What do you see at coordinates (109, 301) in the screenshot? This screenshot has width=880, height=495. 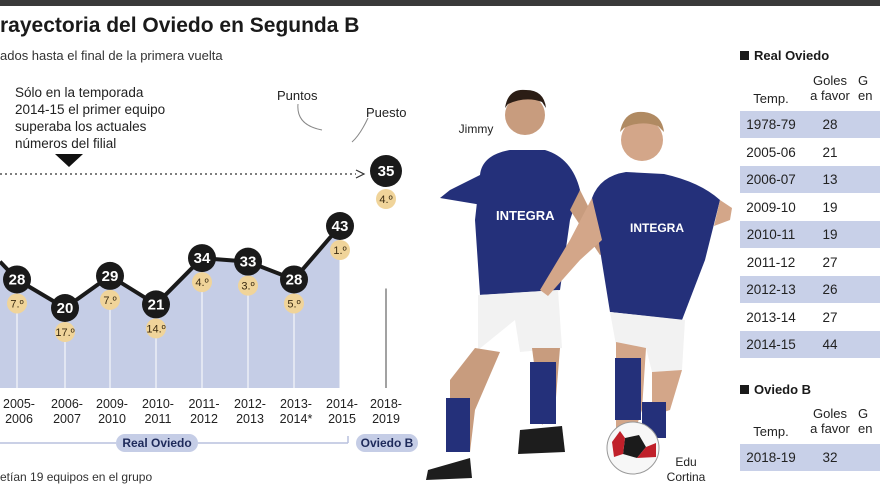 I see `point-2-position: 7.º` at bounding box center [109, 301].